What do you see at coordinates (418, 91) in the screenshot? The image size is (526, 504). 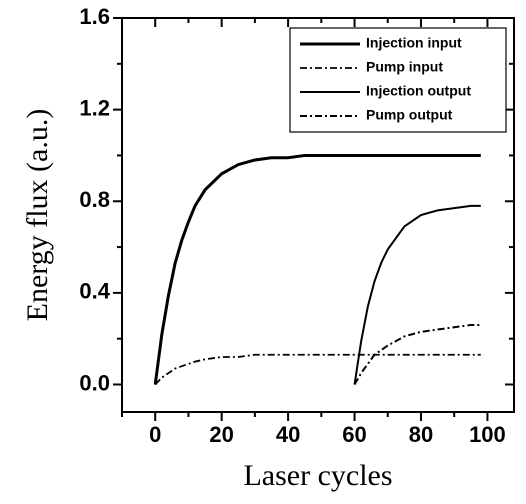 I see `legend-label: Injection output` at bounding box center [418, 91].